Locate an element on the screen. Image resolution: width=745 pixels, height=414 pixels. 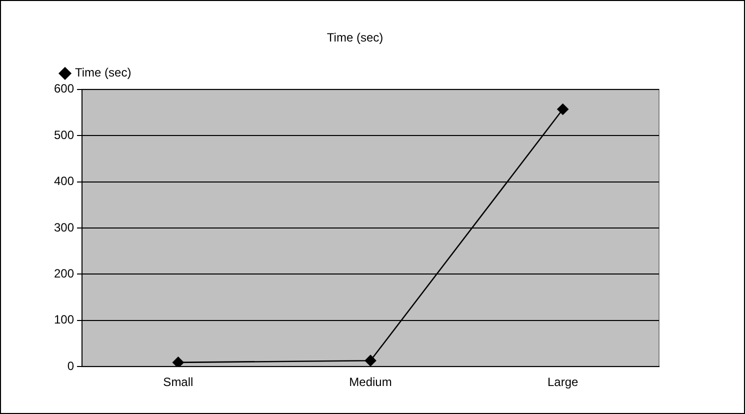
y-tick-label: 300 is located at coordinates (64, 227).